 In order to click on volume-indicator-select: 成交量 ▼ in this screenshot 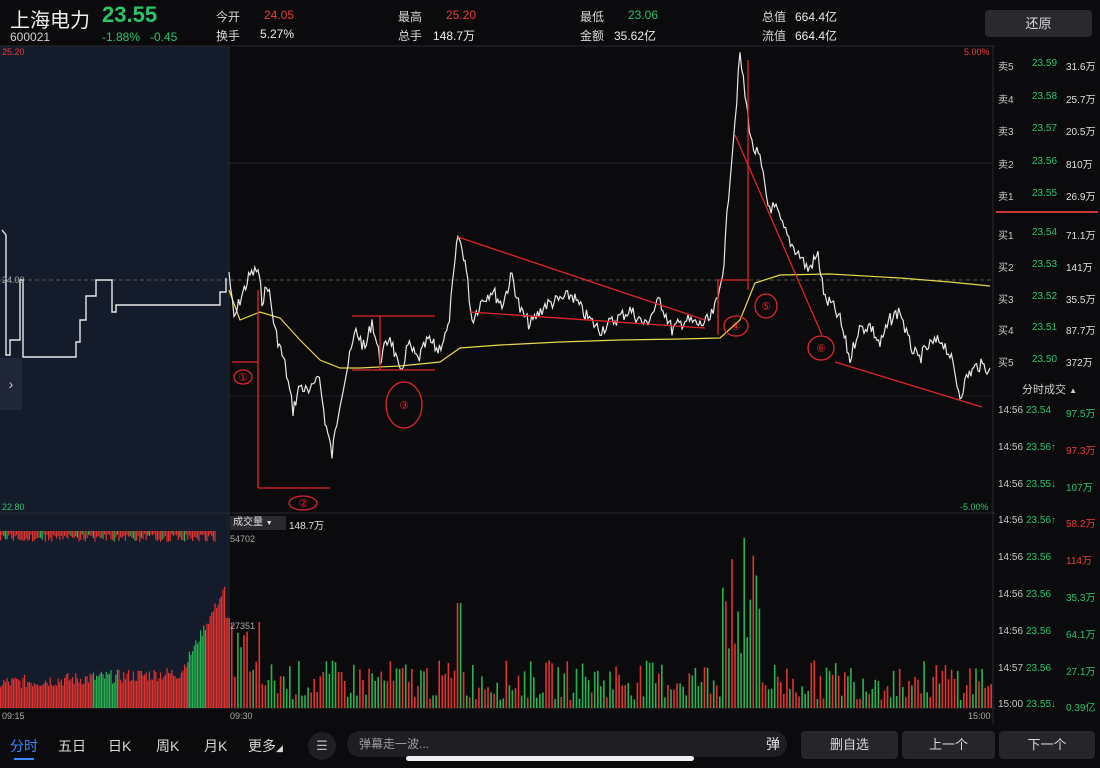, I will do `click(258, 523)`.